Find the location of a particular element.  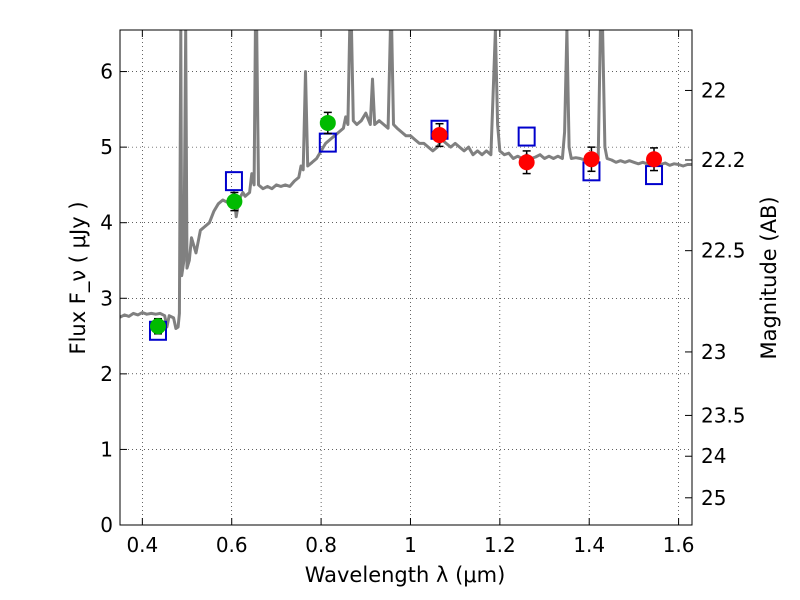

right-tick-label: 22 is located at coordinates (713, 90).